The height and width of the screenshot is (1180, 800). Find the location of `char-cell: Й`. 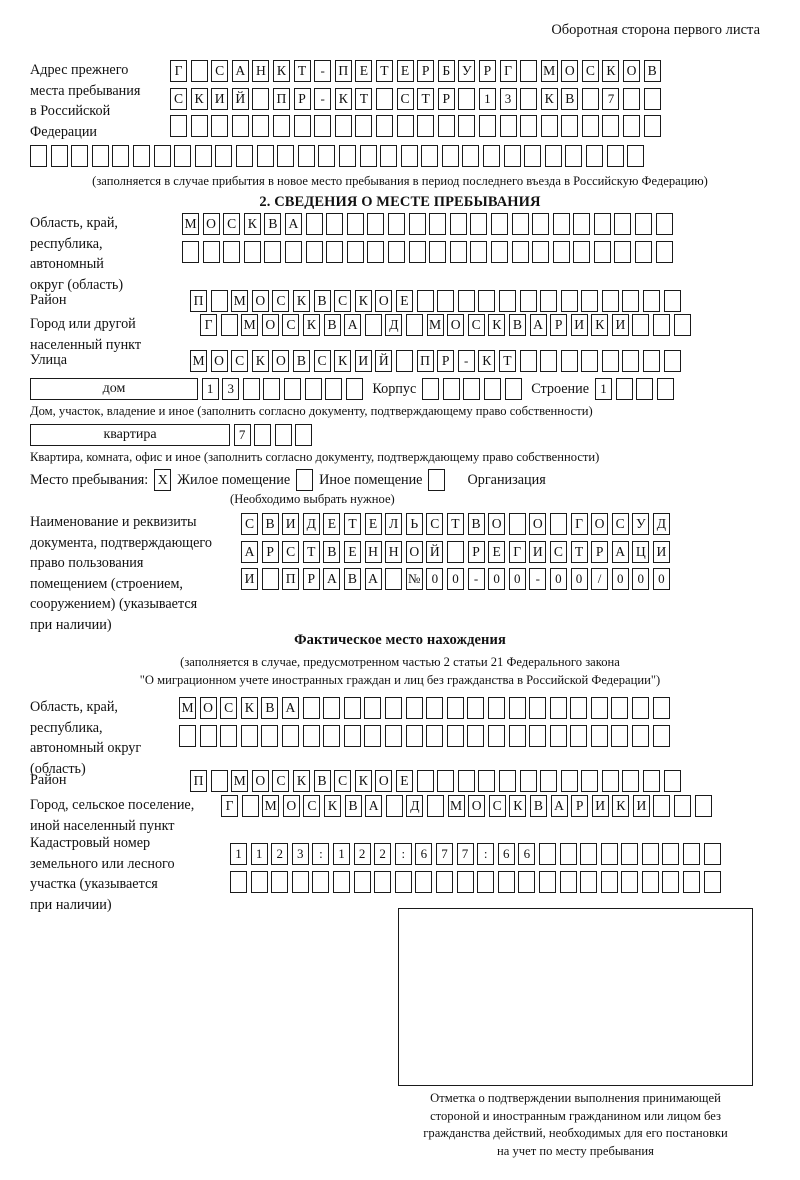

char-cell: Й is located at coordinates (384, 361).